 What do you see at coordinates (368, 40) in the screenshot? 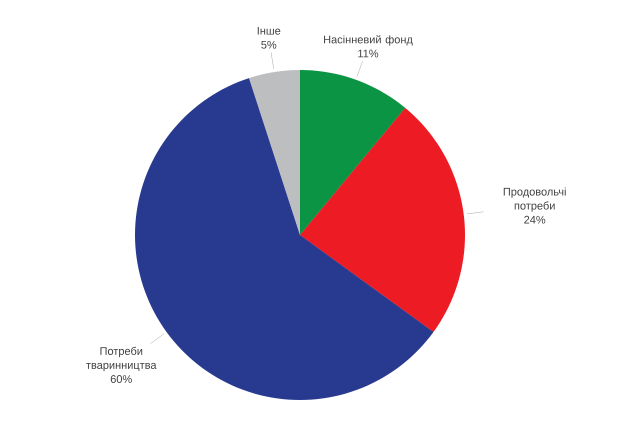
I see `slice-label: Насінневий фонд` at bounding box center [368, 40].